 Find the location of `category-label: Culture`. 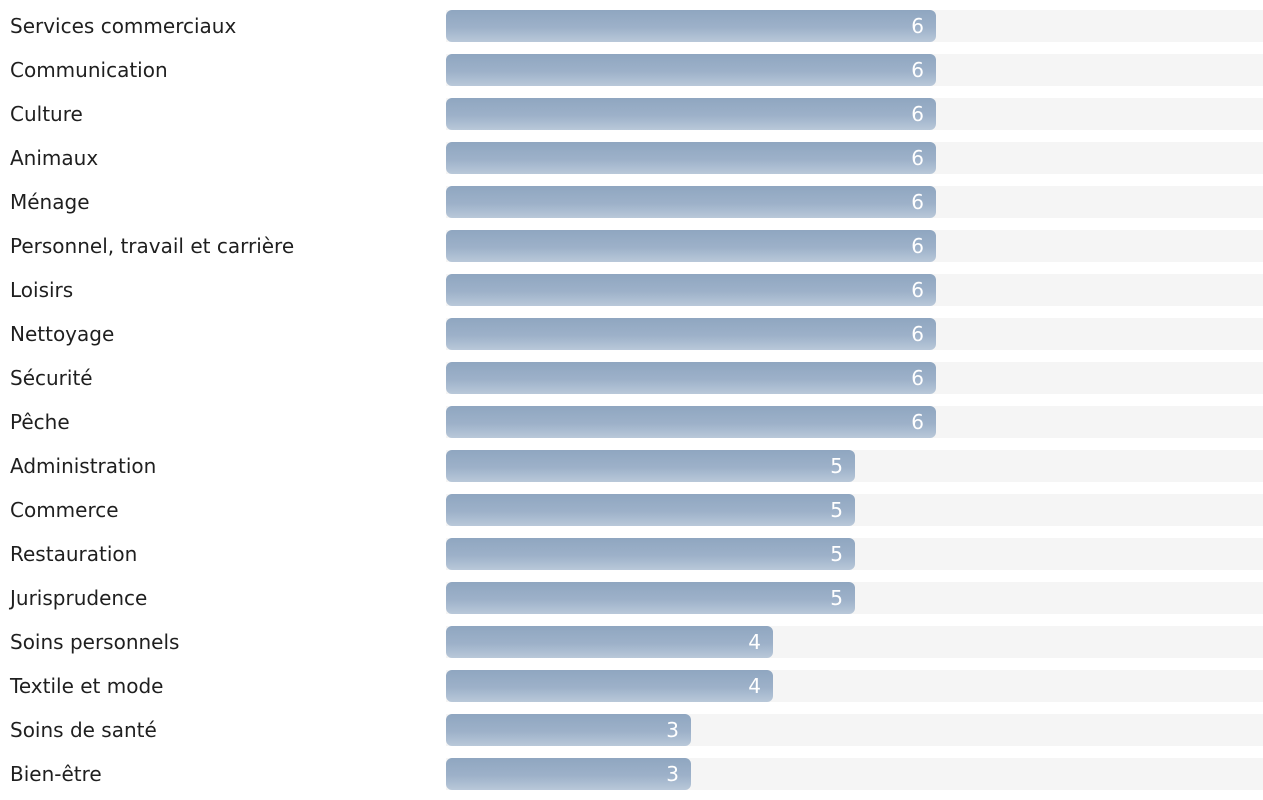

category-label: Culture is located at coordinates (46, 114).